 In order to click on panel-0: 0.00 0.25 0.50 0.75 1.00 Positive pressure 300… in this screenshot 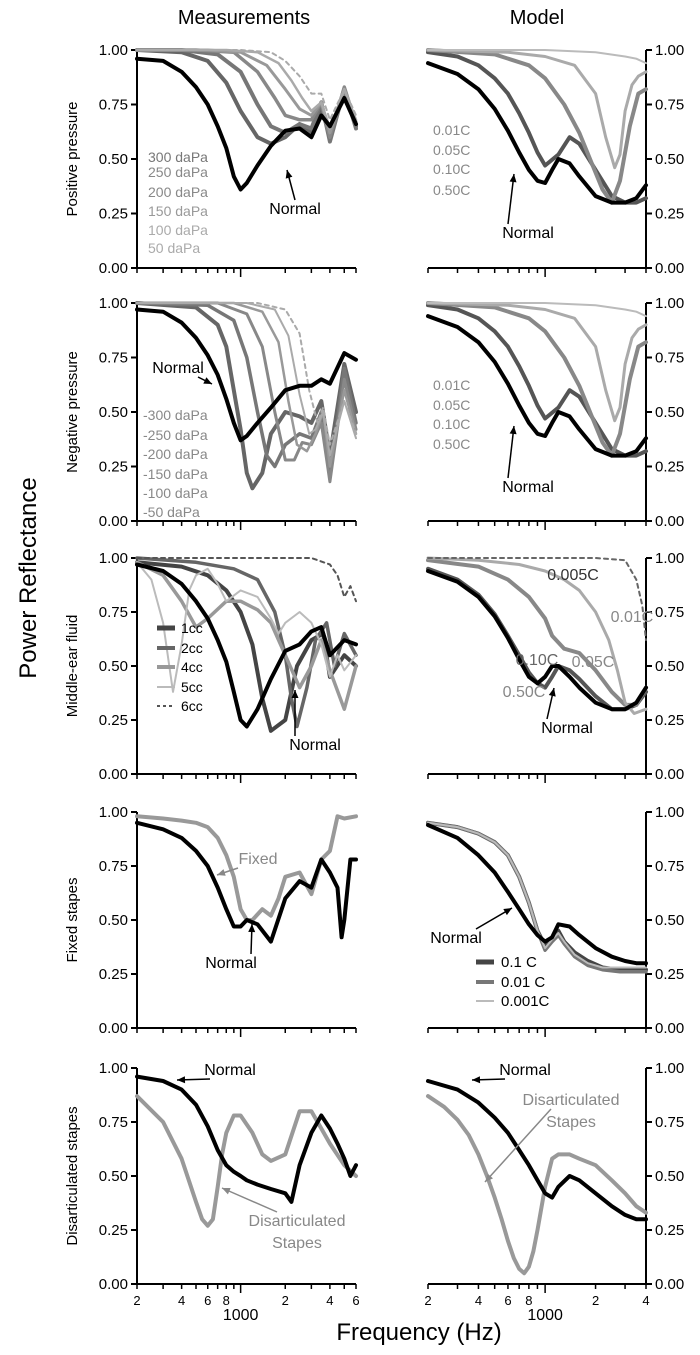, I will do `click(211, 159)`.